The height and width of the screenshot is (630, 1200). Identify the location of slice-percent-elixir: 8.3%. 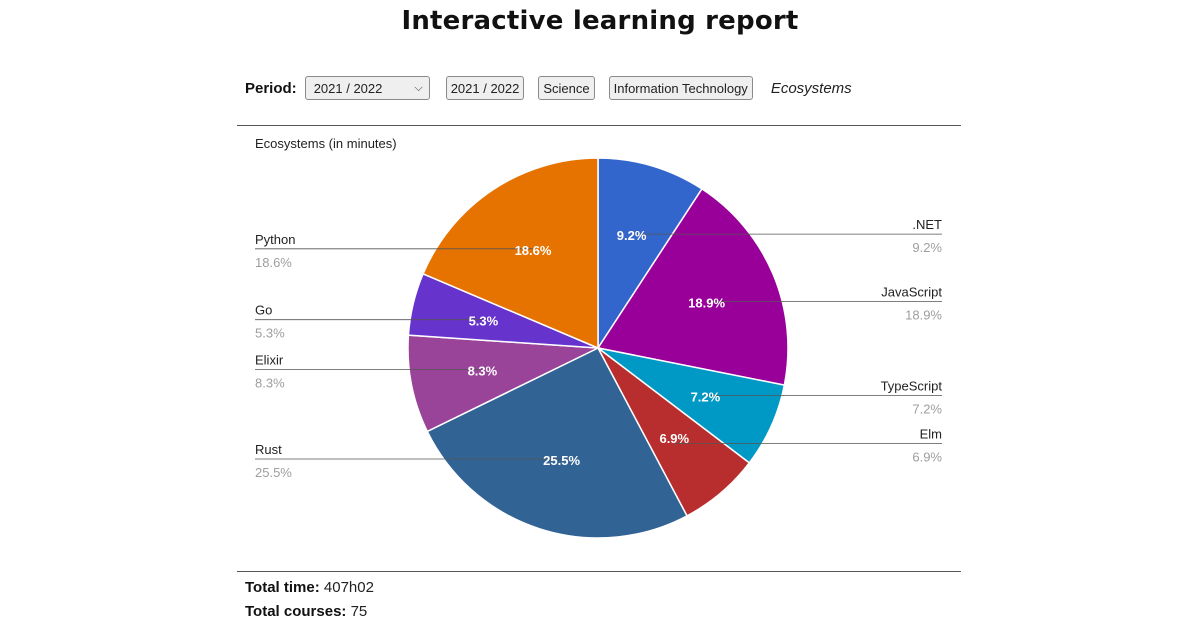
(483, 371).